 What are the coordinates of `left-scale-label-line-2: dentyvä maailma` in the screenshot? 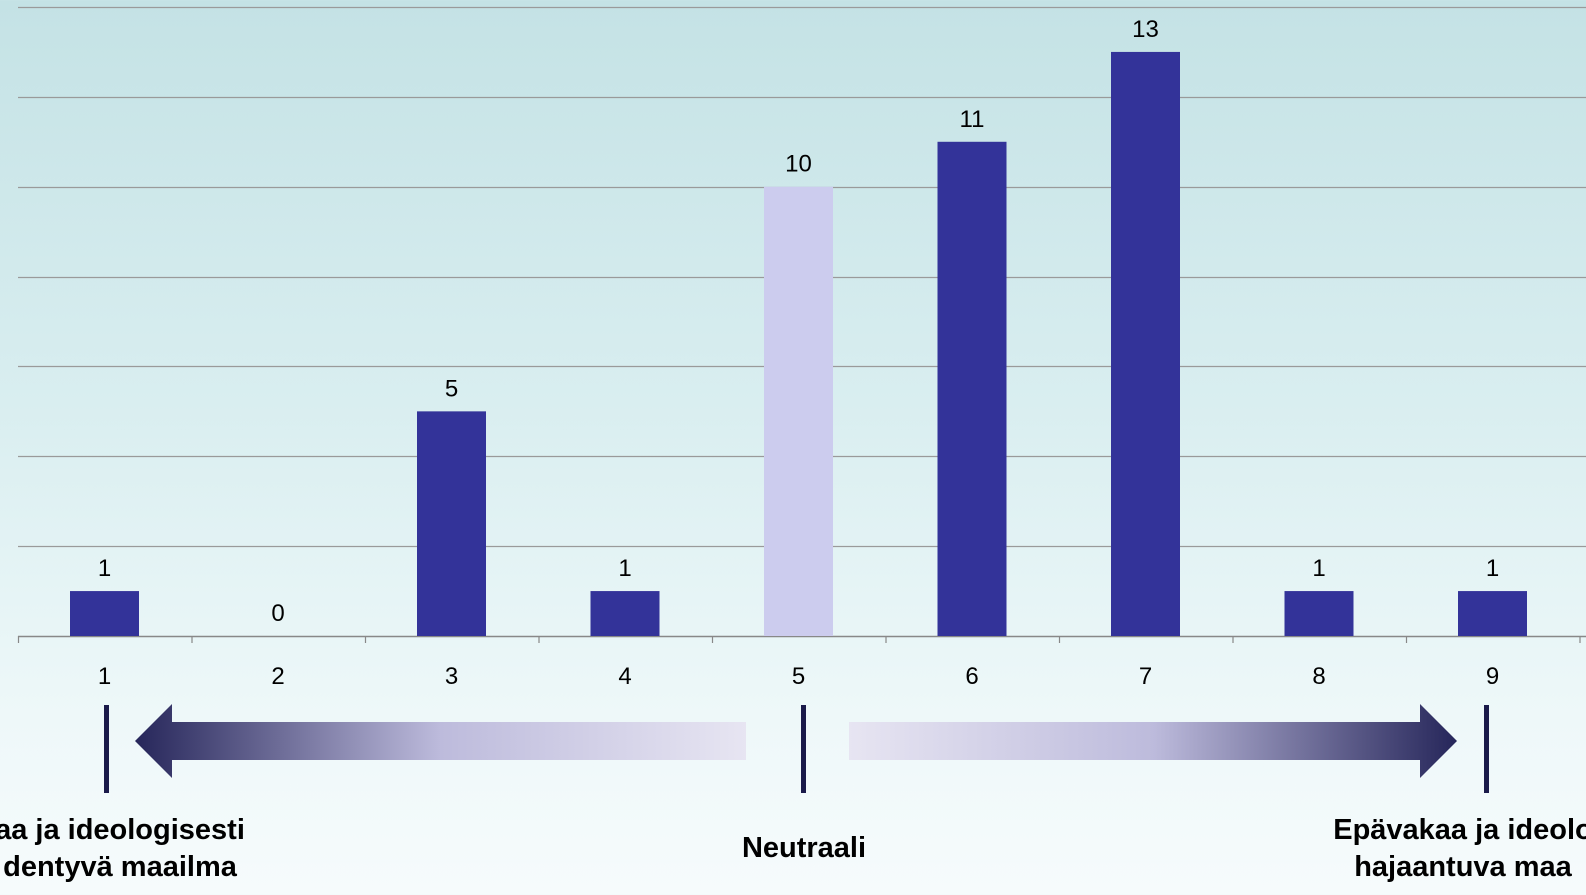 It's located at (120, 867).